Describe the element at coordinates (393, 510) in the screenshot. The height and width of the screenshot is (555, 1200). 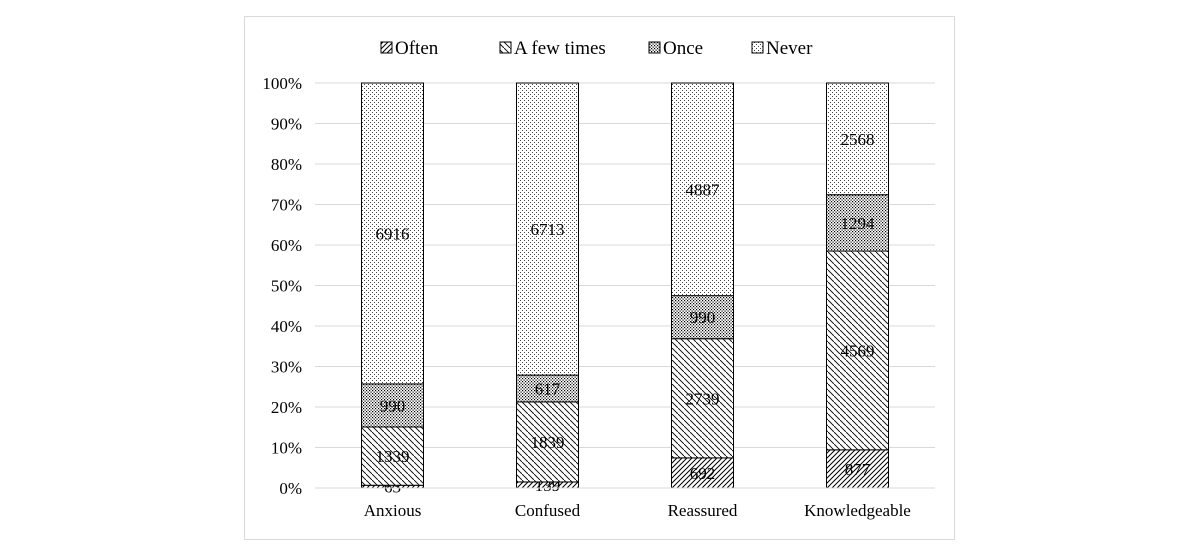
I see `x-tick-label: Anxious` at that location.